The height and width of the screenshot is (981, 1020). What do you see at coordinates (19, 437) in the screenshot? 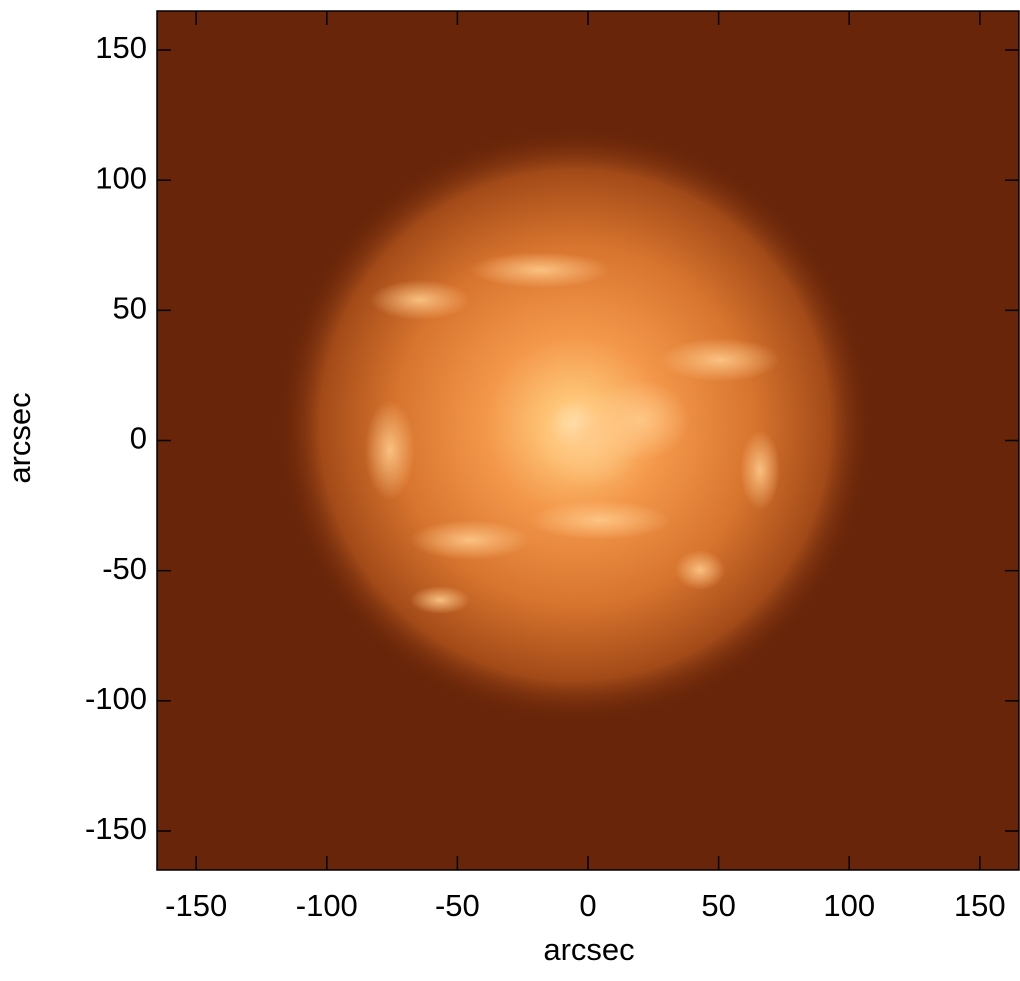
I see `y-axis-label: arcsec` at bounding box center [19, 437].